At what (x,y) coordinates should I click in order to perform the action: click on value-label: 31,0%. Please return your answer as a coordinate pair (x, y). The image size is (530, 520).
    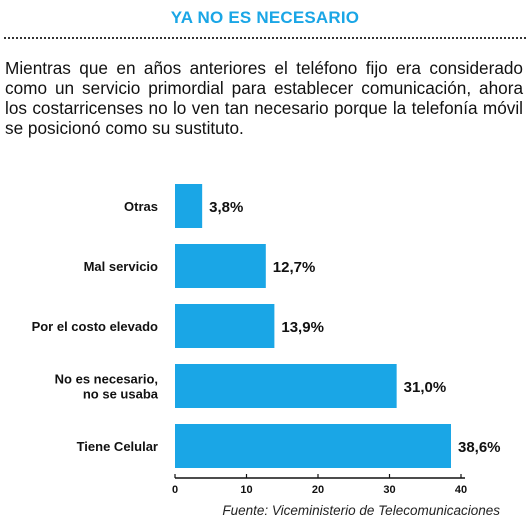
    Looking at the image, I should click on (425, 387).